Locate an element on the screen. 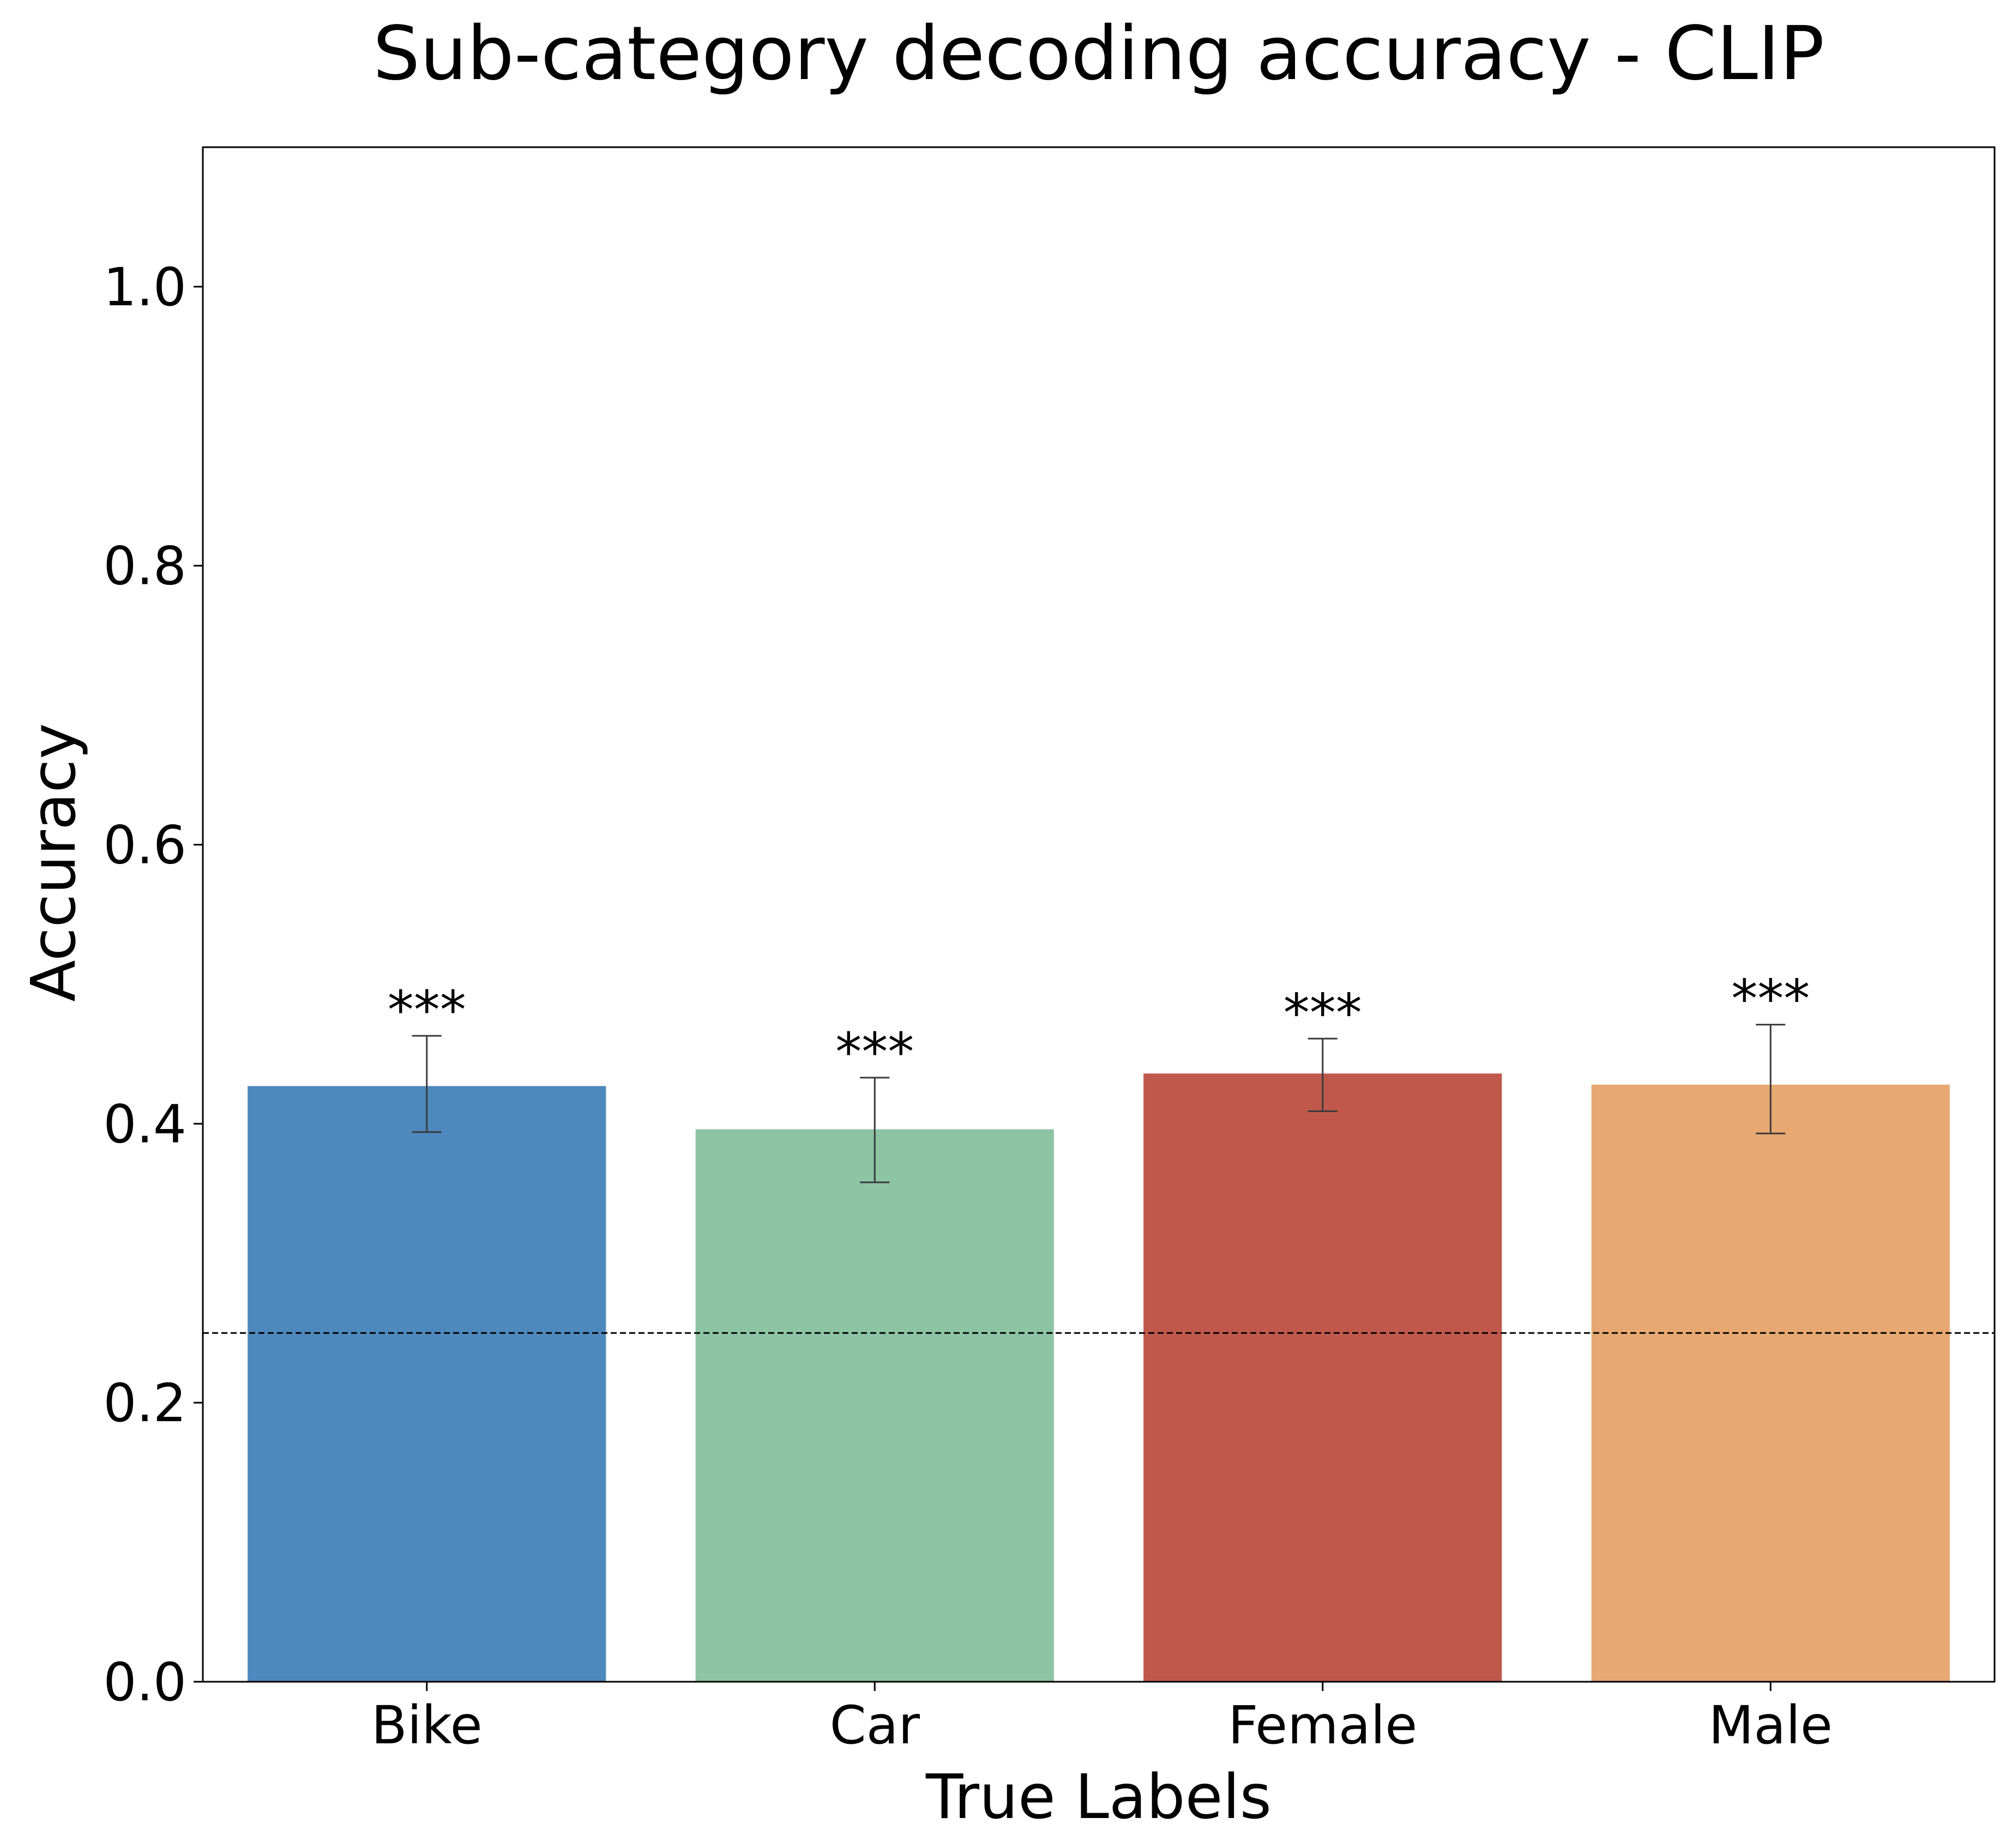 The image size is (2012, 1848). x-tick-label-bike: Bike is located at coordinates (427, 1726).